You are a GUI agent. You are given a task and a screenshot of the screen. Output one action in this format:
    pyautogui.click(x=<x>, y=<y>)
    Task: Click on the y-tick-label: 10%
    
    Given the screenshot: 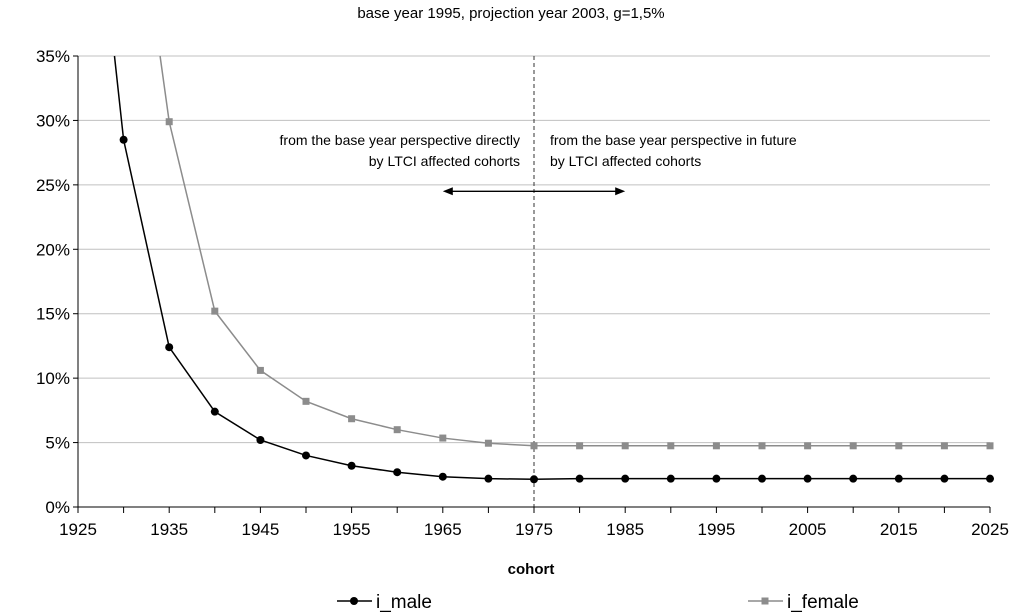 What is the action you would take?
    pyautogui.click(x=53, y=378)
    